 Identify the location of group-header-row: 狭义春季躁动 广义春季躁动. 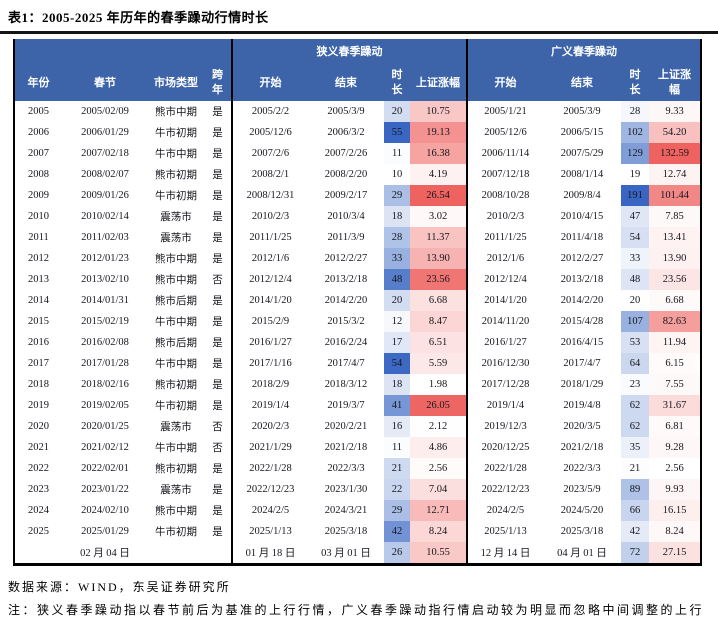
(357, 52).